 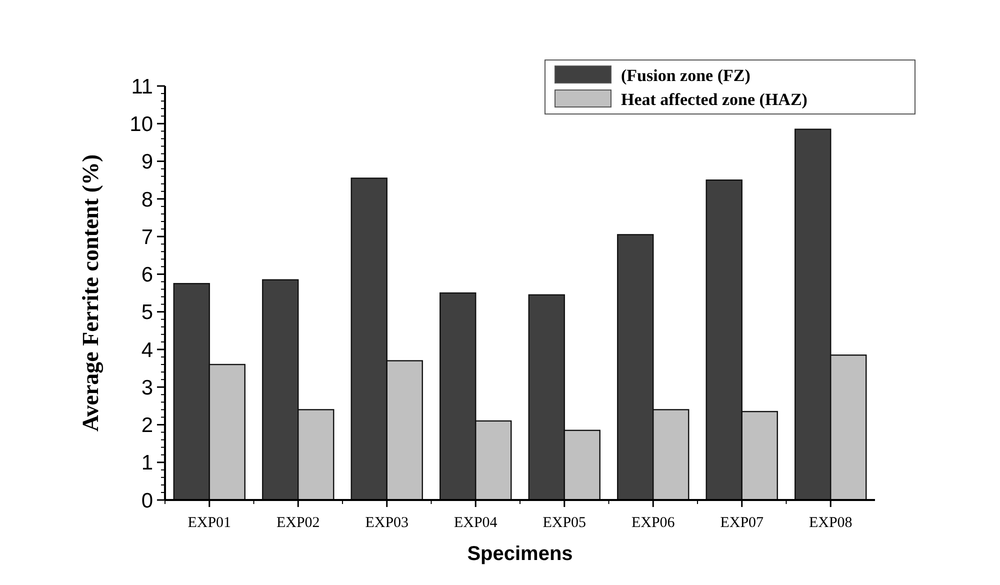 What do you see at coordinates (653, 523) in the screenshot?
I see `x-tick-label: EXP06` at bounding box center [653, 523].